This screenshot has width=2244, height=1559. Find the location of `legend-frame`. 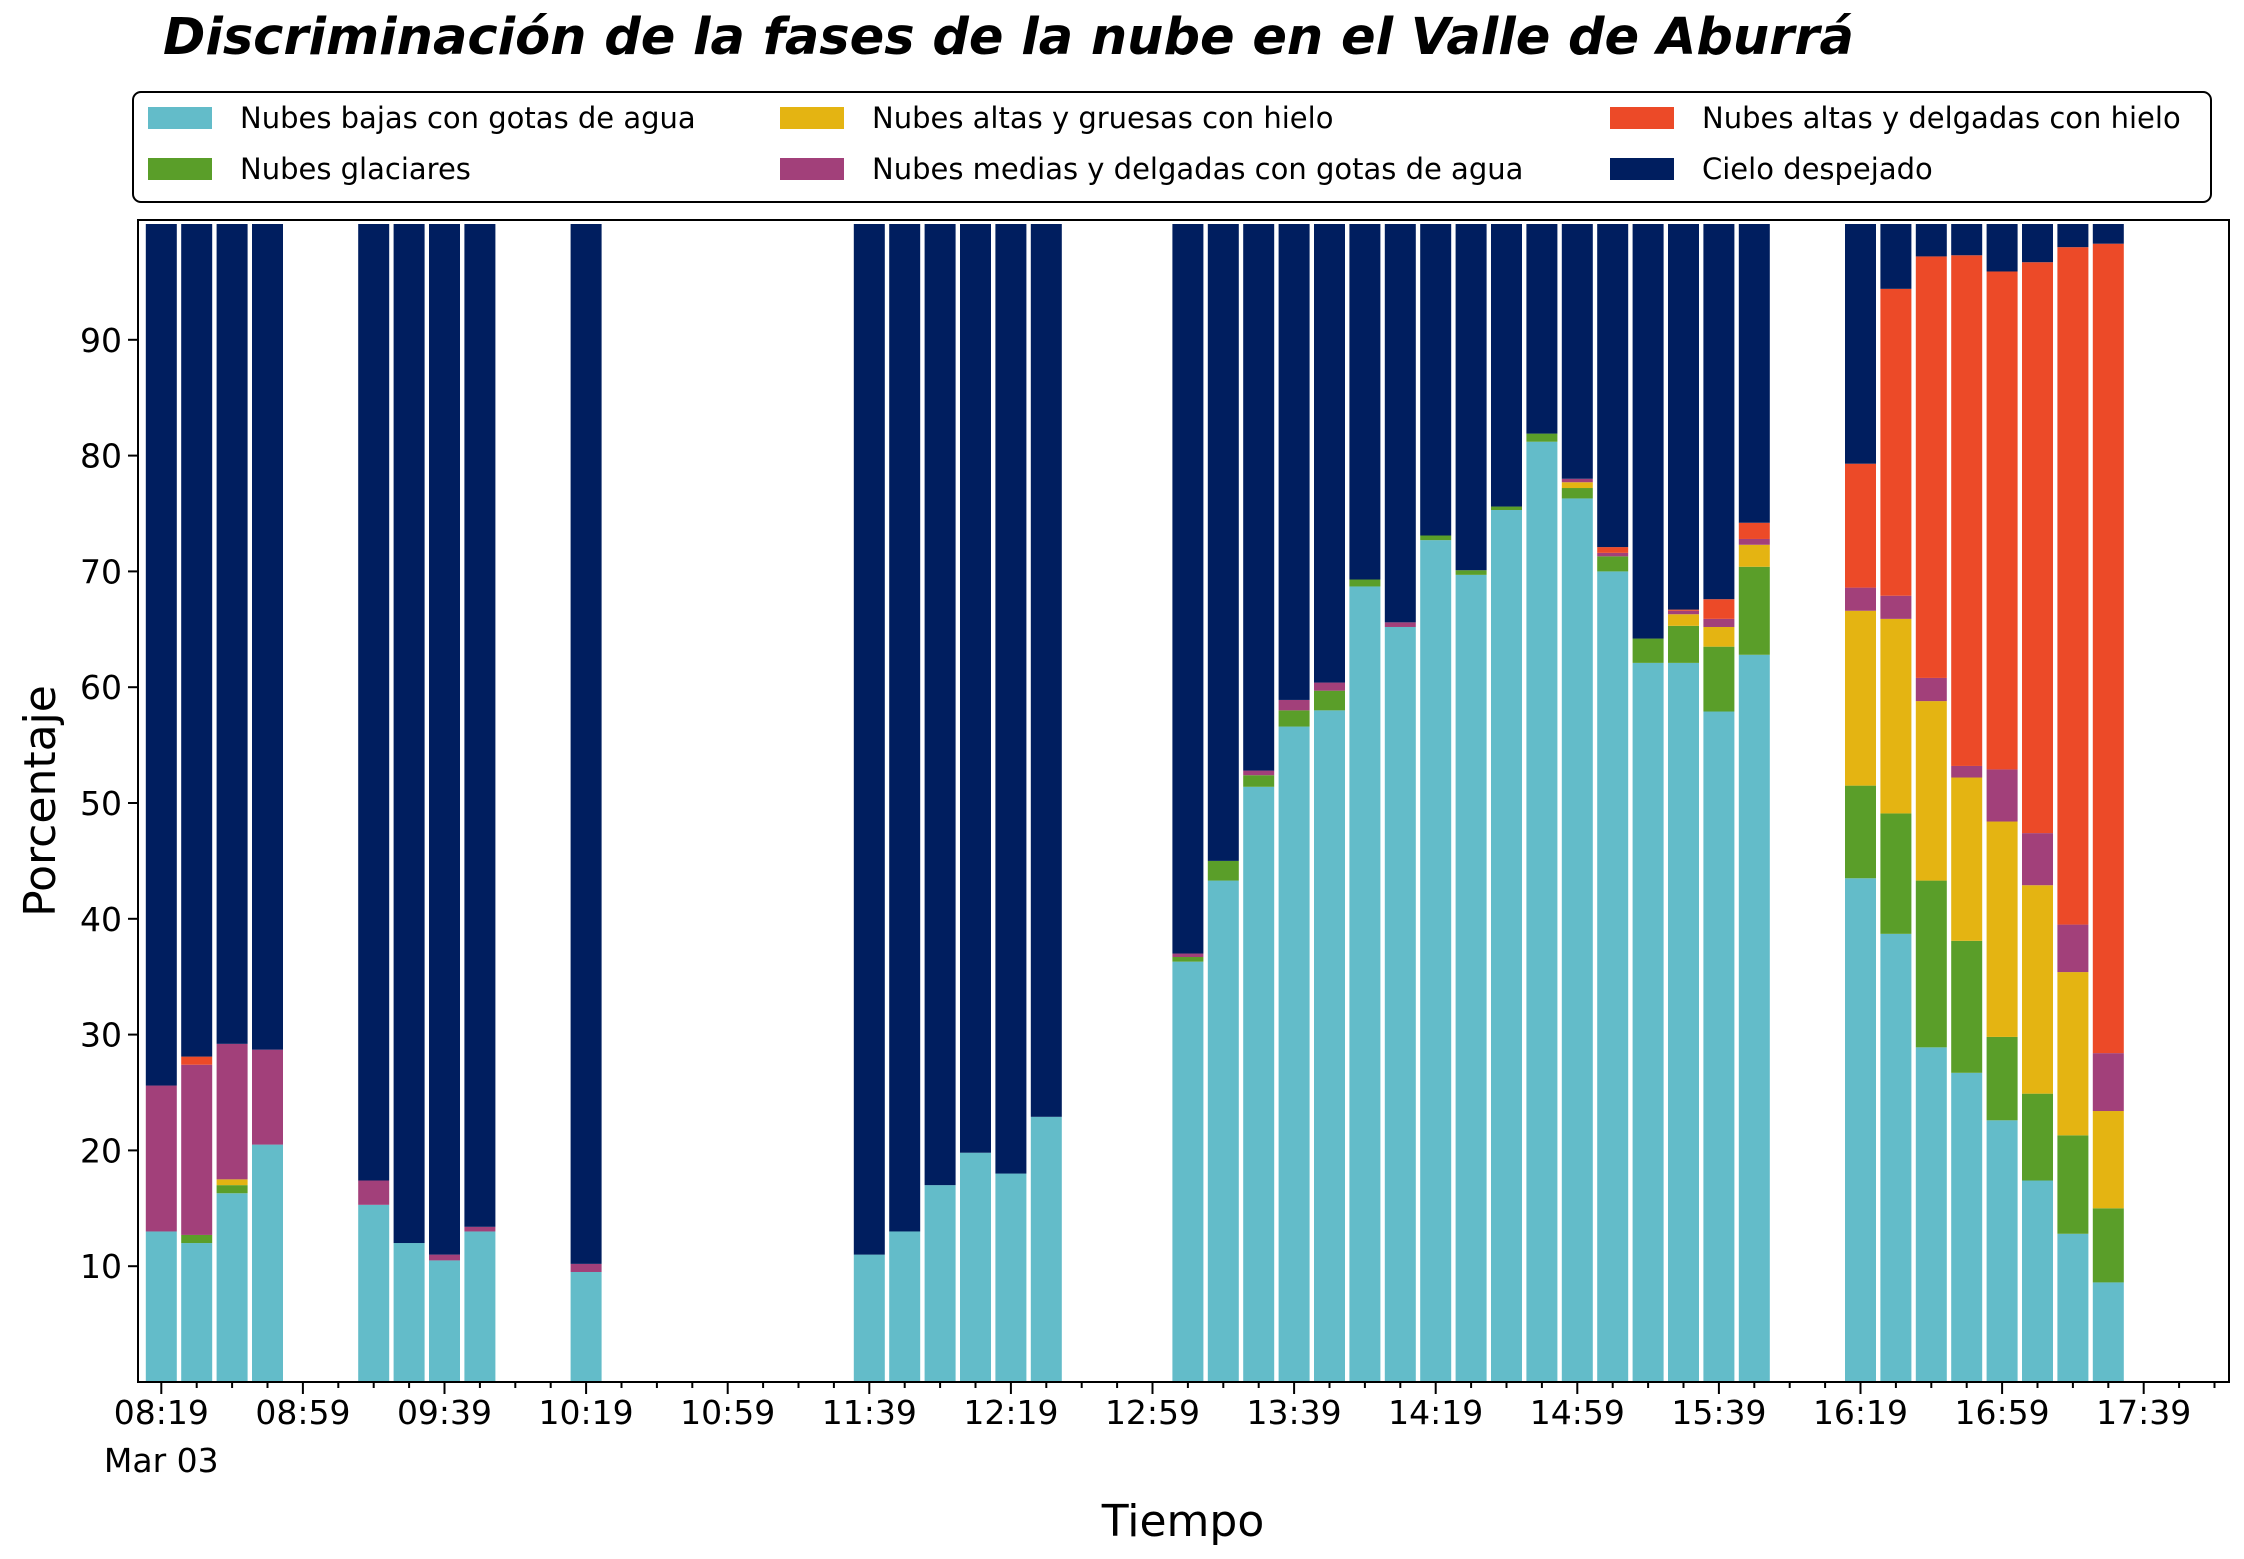

legend-frame is located at coordinates (1172, 147).